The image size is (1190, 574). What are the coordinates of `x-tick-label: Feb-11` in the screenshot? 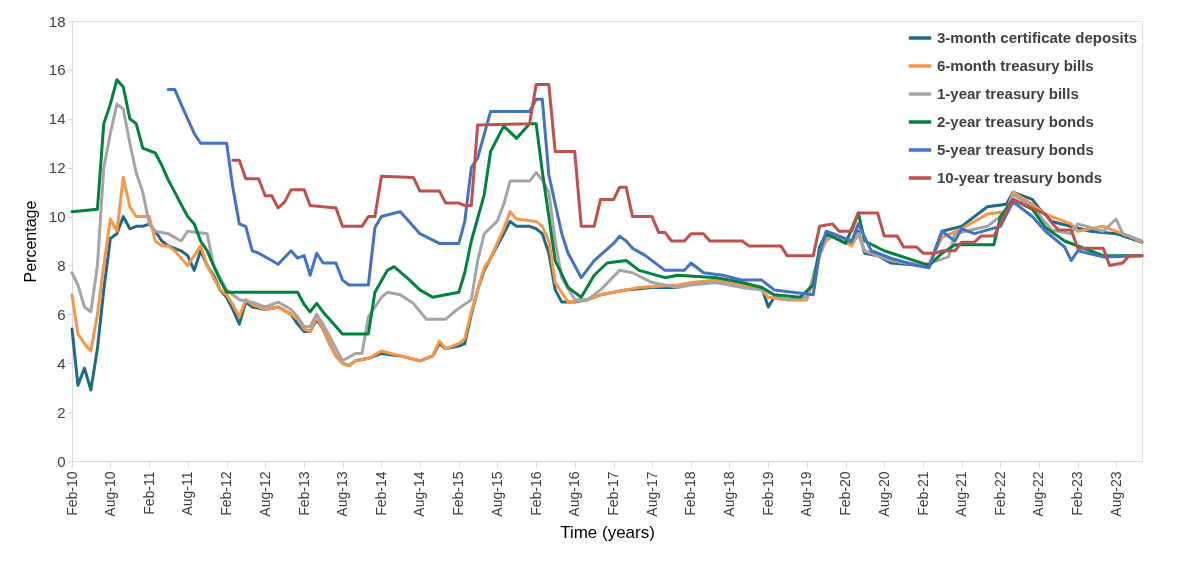 It's located at (148, 493).